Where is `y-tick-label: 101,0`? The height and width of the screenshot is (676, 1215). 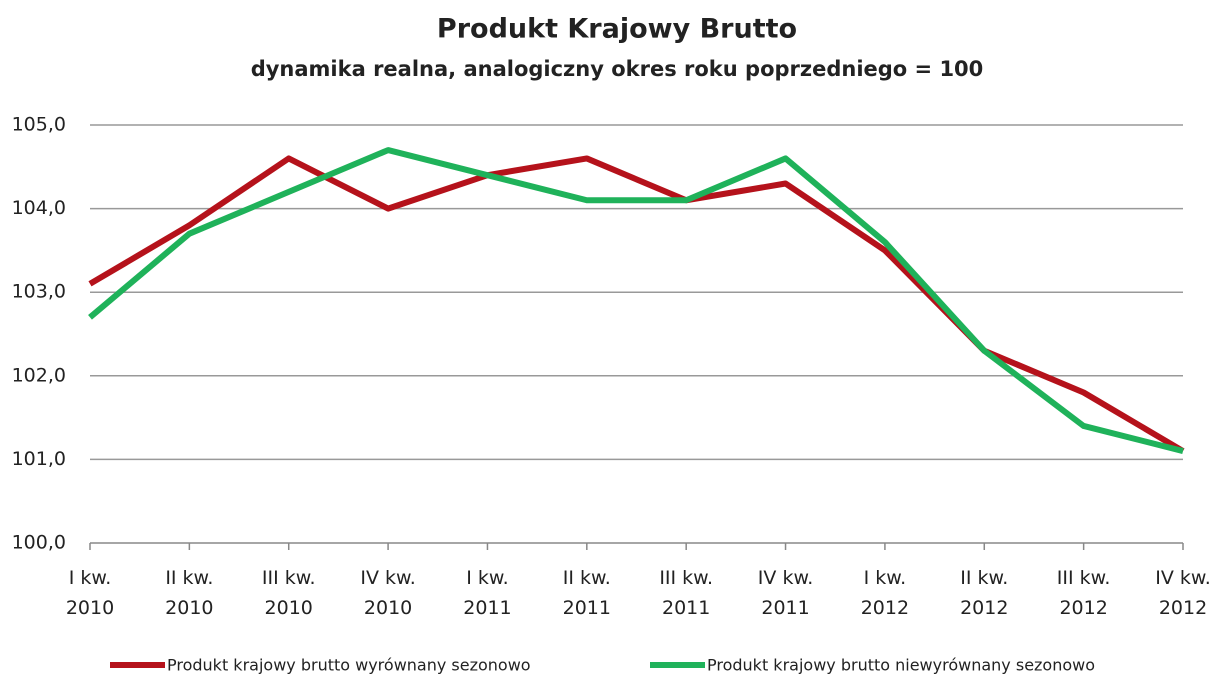
y-tick-label: 101,0 is located at coordinates (39, 459).